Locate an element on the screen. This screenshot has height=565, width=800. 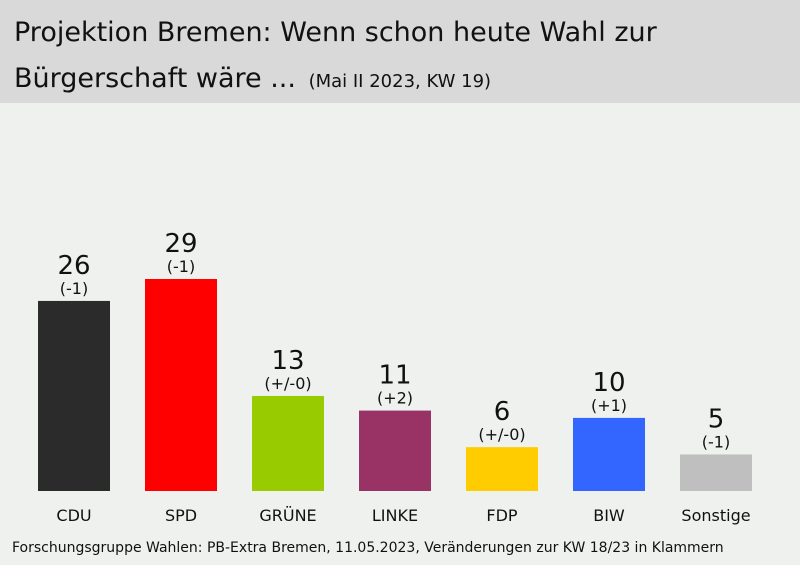
change-label-sonstige: (-1) is located at coordinates (716, 441).